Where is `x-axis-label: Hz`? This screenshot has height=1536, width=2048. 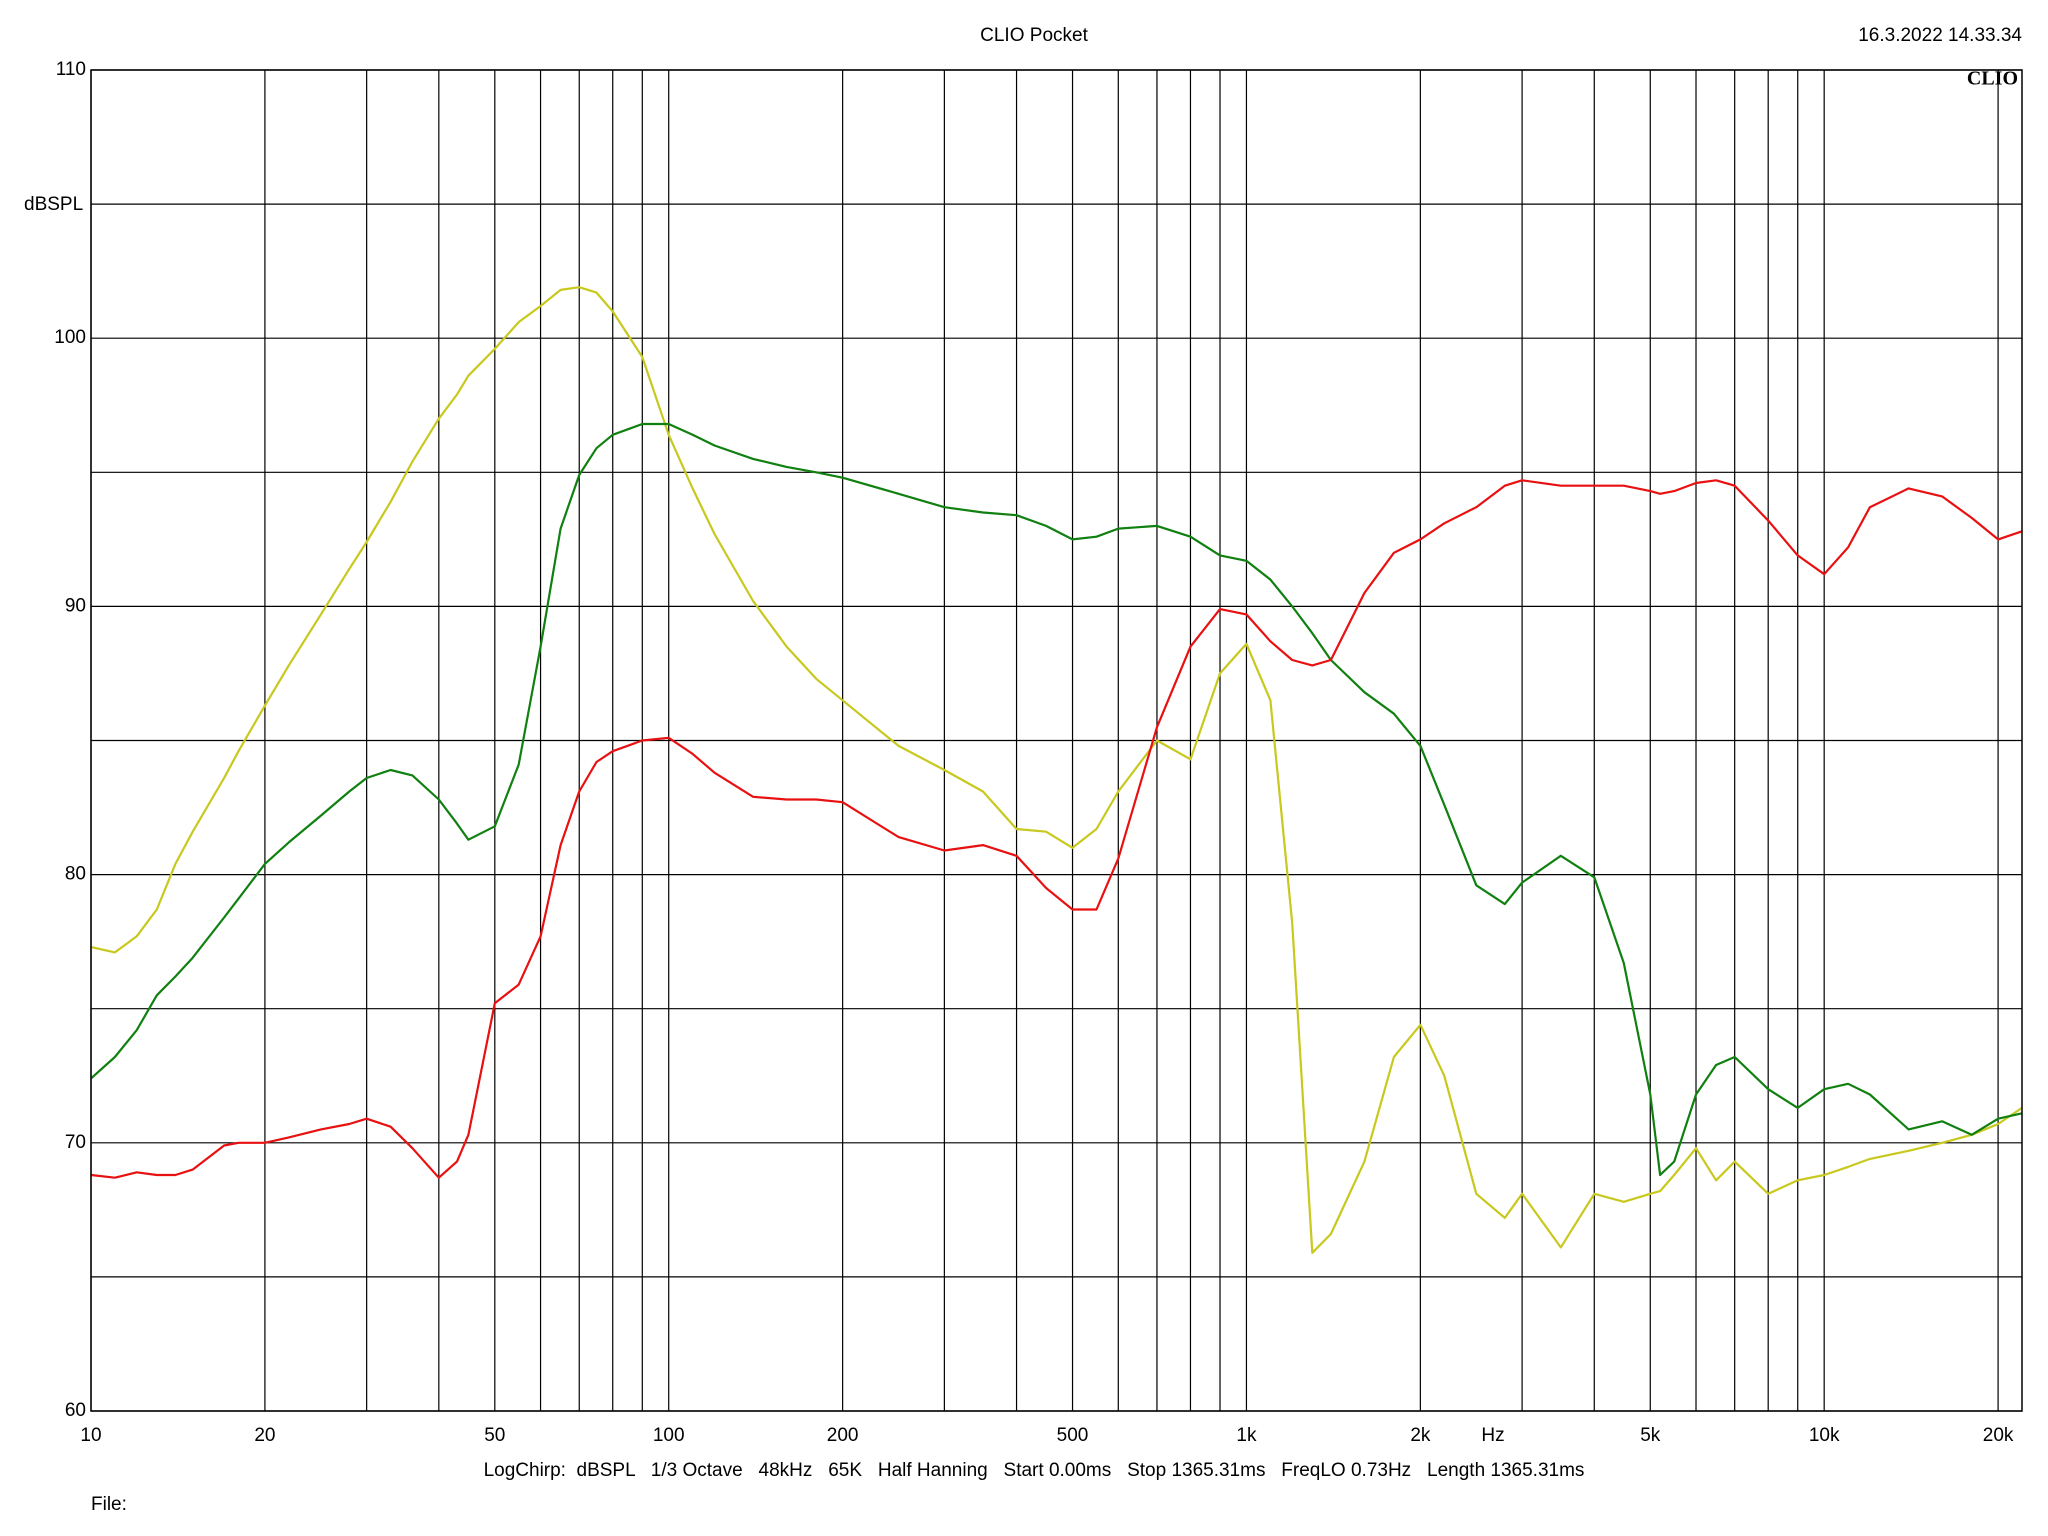 x-axis-label: Hz is located at coordinates (1492, 1435).